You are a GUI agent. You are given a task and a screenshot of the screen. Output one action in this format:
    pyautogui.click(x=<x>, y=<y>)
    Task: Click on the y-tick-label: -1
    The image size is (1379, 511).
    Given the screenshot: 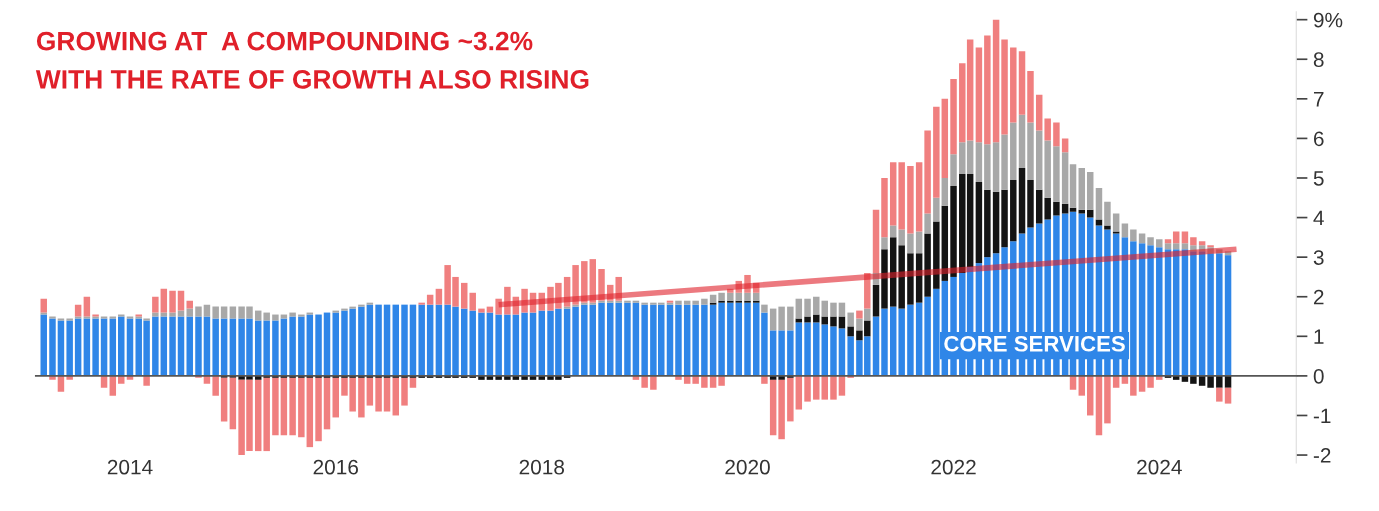 What is the action you would take?
    pyautogui.click(x=1322, y=416)
    